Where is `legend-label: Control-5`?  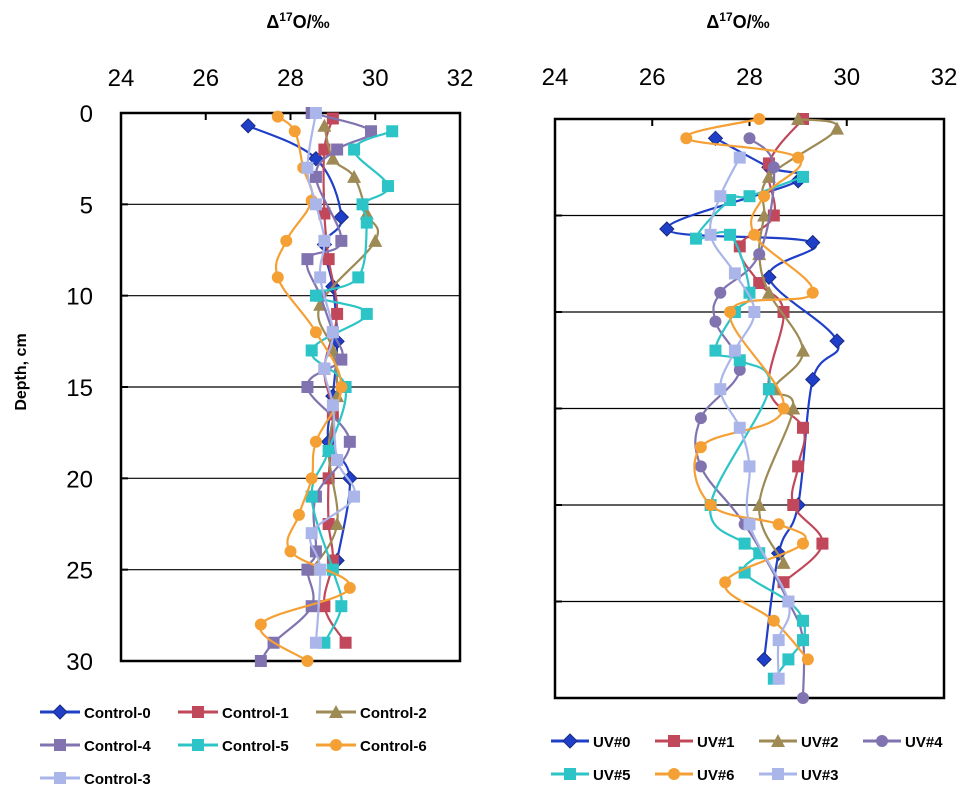 legend-label: Control-5 is located at coordinates (255, 746).